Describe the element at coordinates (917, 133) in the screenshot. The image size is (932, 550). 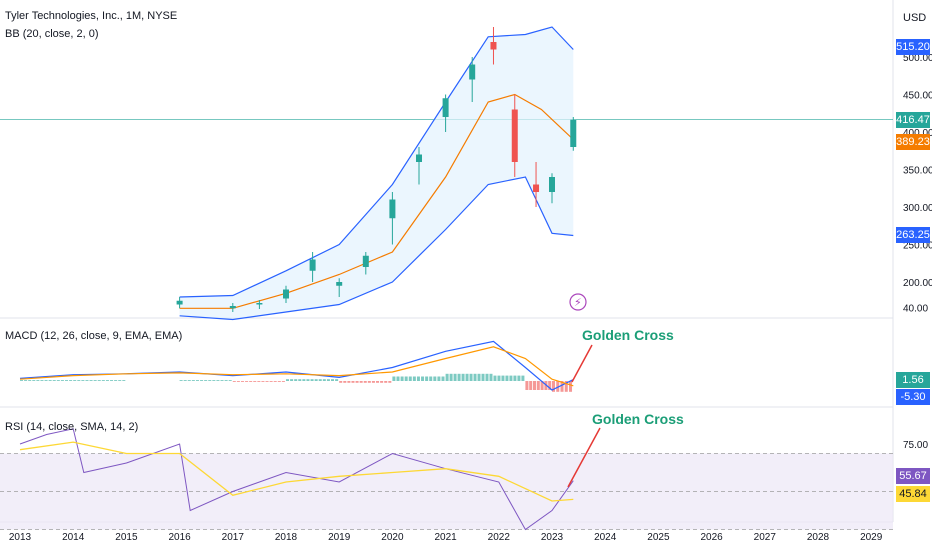
I see `price-tick-label: 400.00` at that location.